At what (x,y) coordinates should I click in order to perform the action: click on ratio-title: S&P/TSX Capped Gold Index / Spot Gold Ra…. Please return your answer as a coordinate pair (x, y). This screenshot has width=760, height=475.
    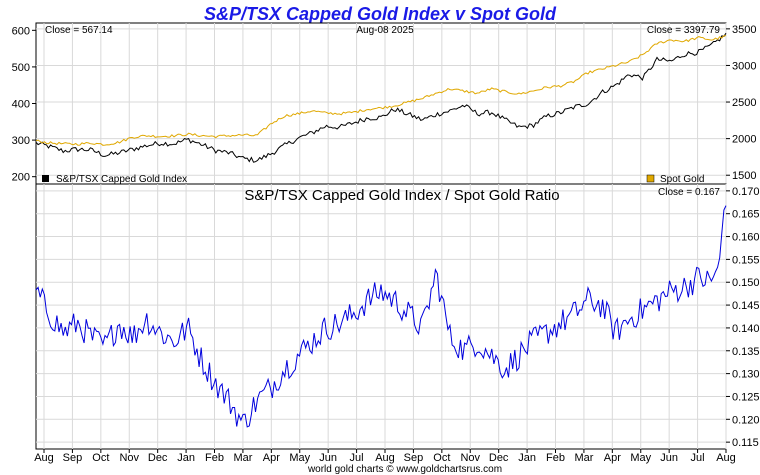
    Looking at the image, I should click on (401, 195).